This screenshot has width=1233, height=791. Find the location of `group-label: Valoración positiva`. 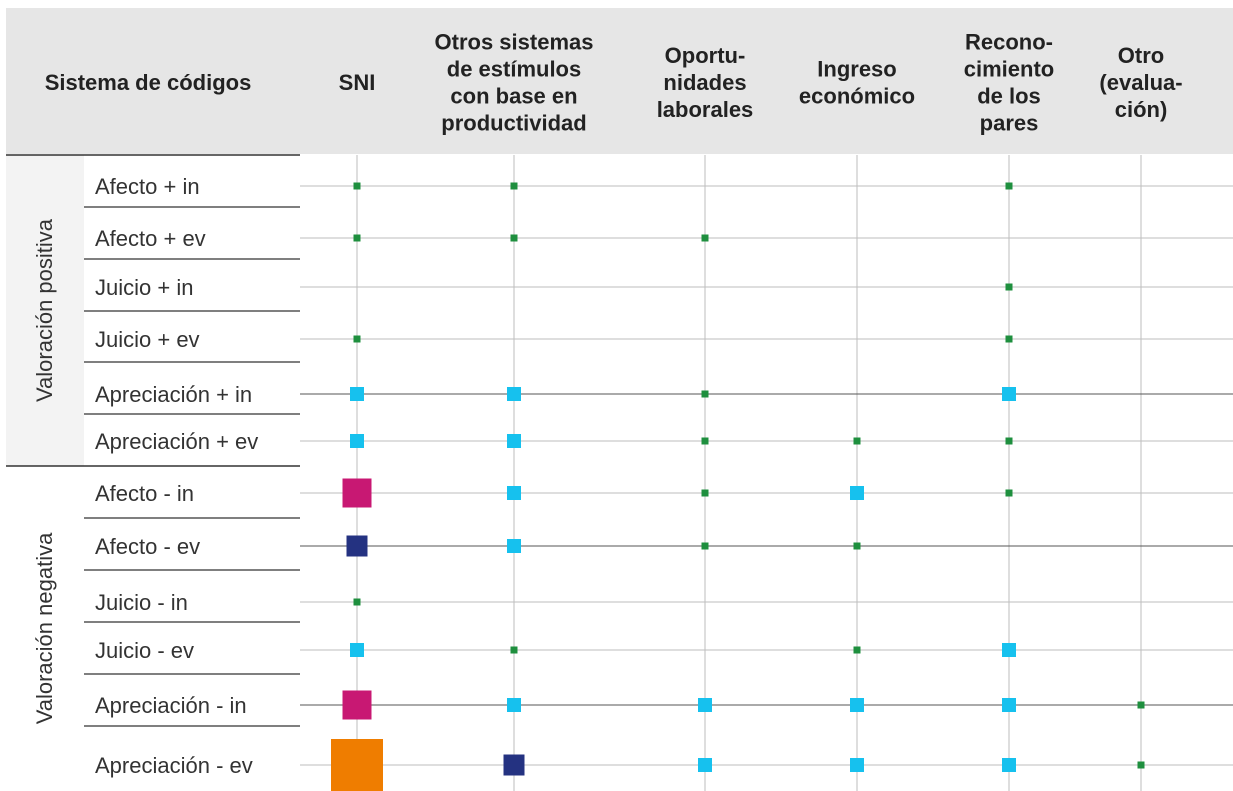

group-label: Valoración positiva is located at coordinates (44, 310).